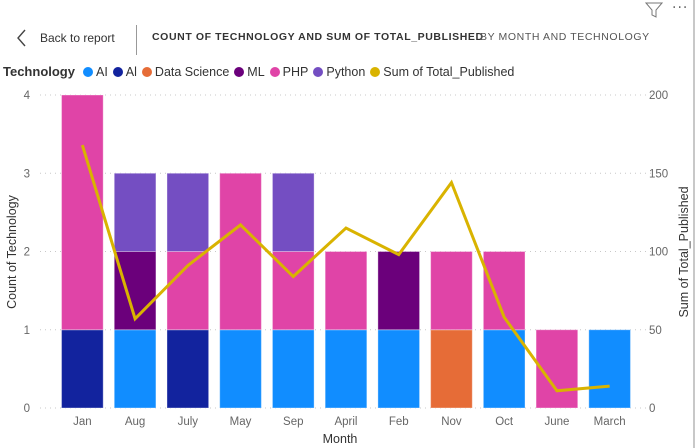 The width and height of the screenshot is (697, 448). I want to click on x-tick-label: June, so click(556, 422).